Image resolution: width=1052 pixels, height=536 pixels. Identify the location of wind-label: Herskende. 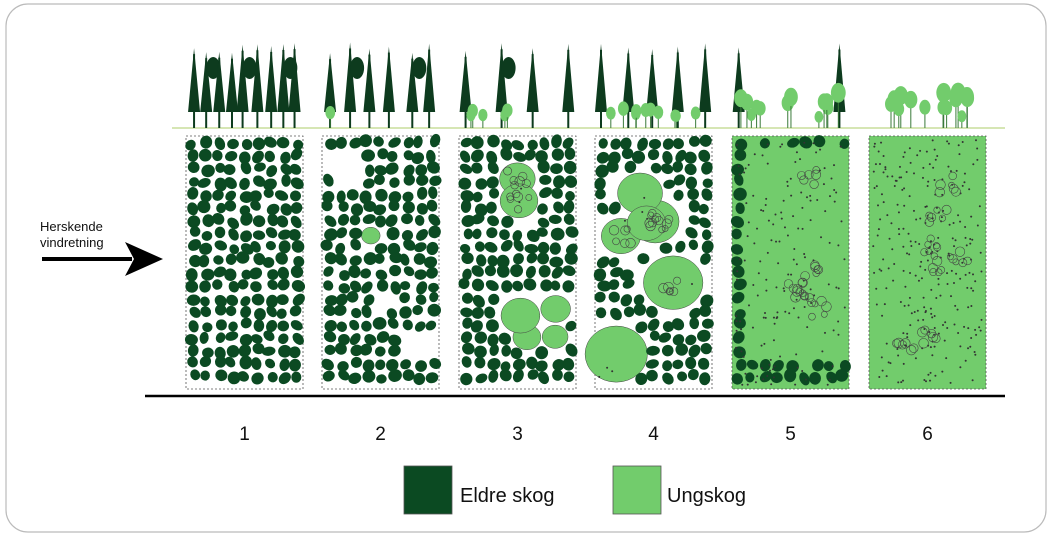
(71, 226).